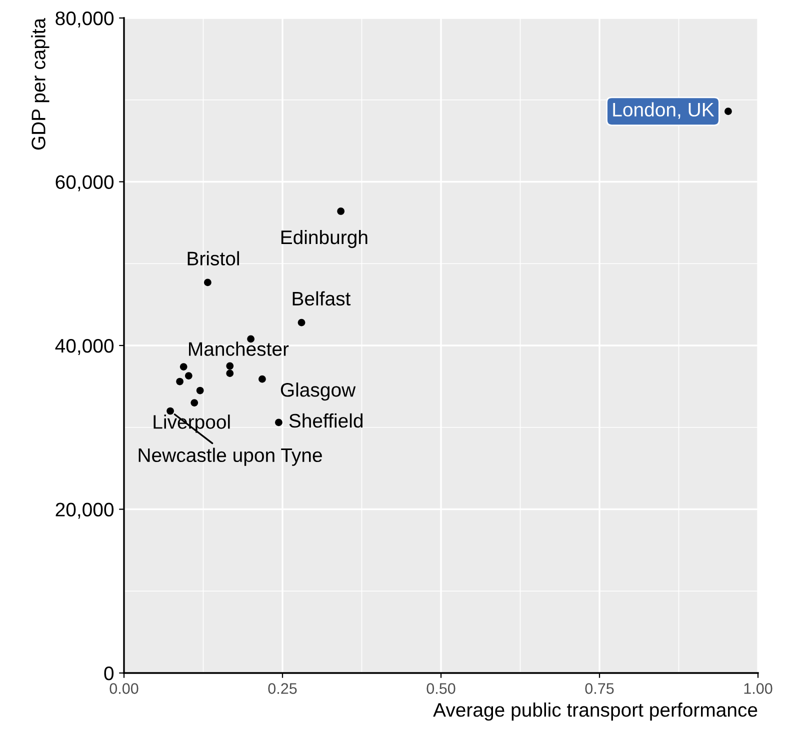 The width and height of the screenshot is (790, 733). I want to click on annotation: London, UK, so click(663, 110).